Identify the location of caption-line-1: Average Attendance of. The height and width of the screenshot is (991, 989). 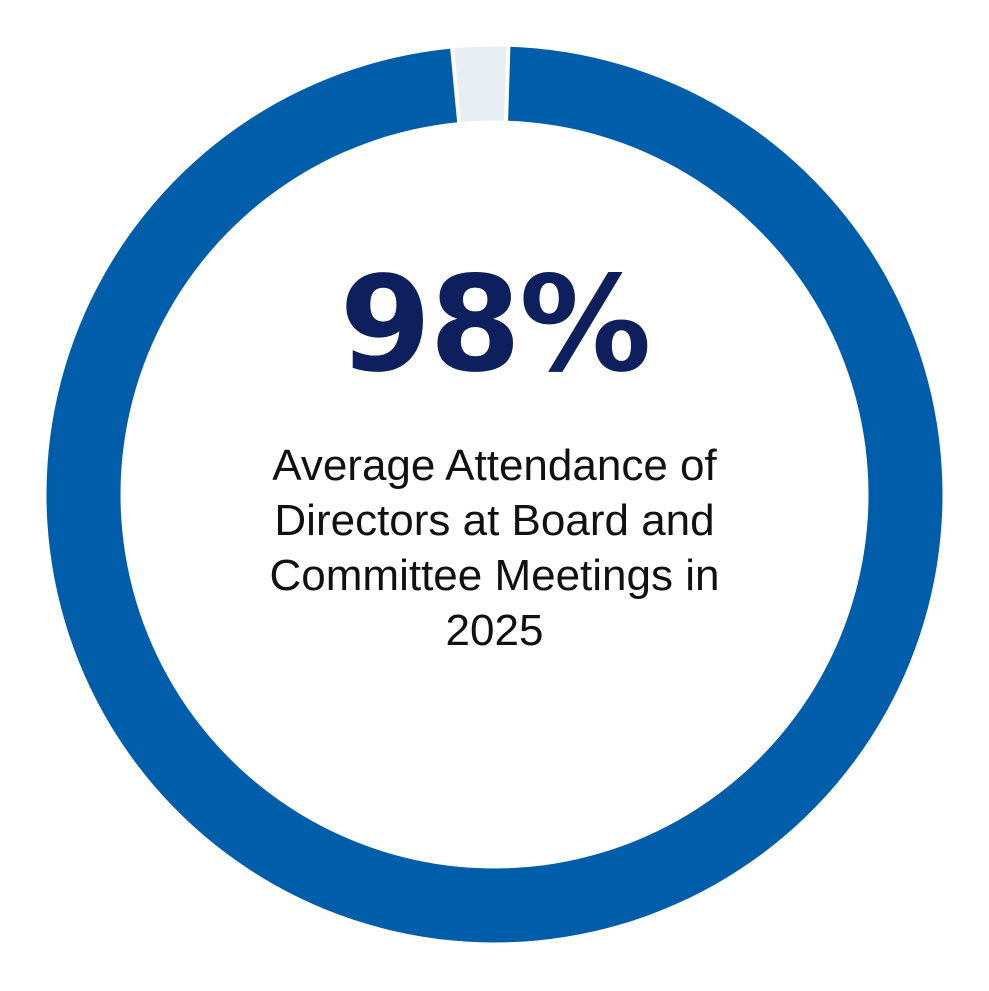
(494, 465).